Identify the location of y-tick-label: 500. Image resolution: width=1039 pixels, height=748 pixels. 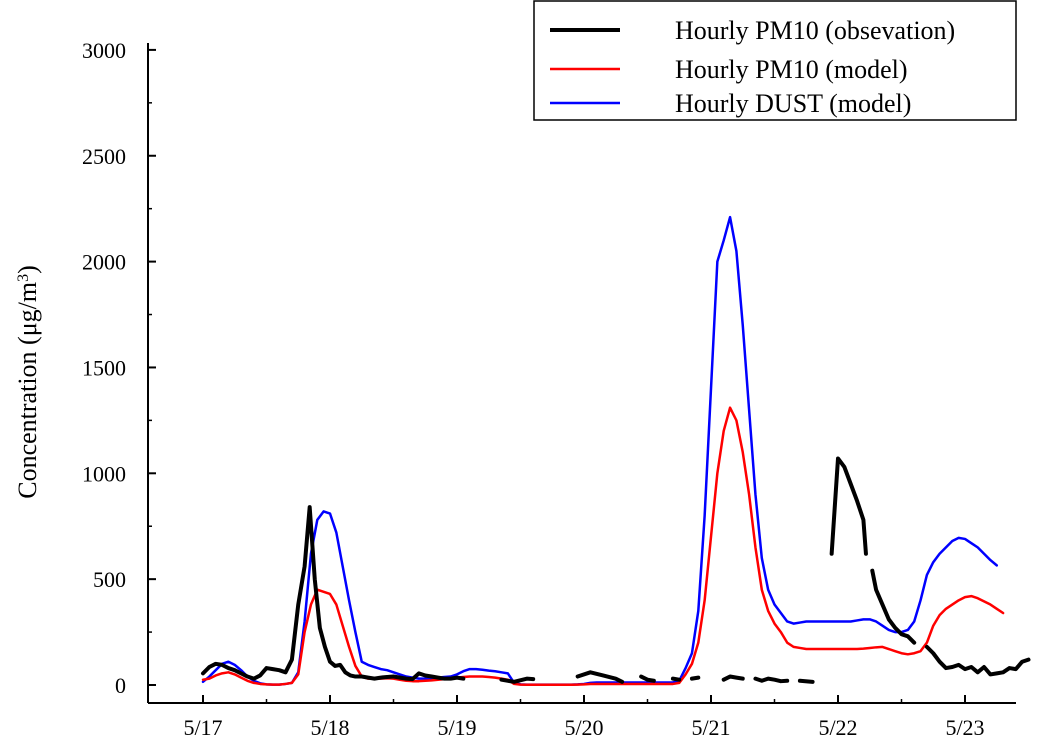
(109, 579).